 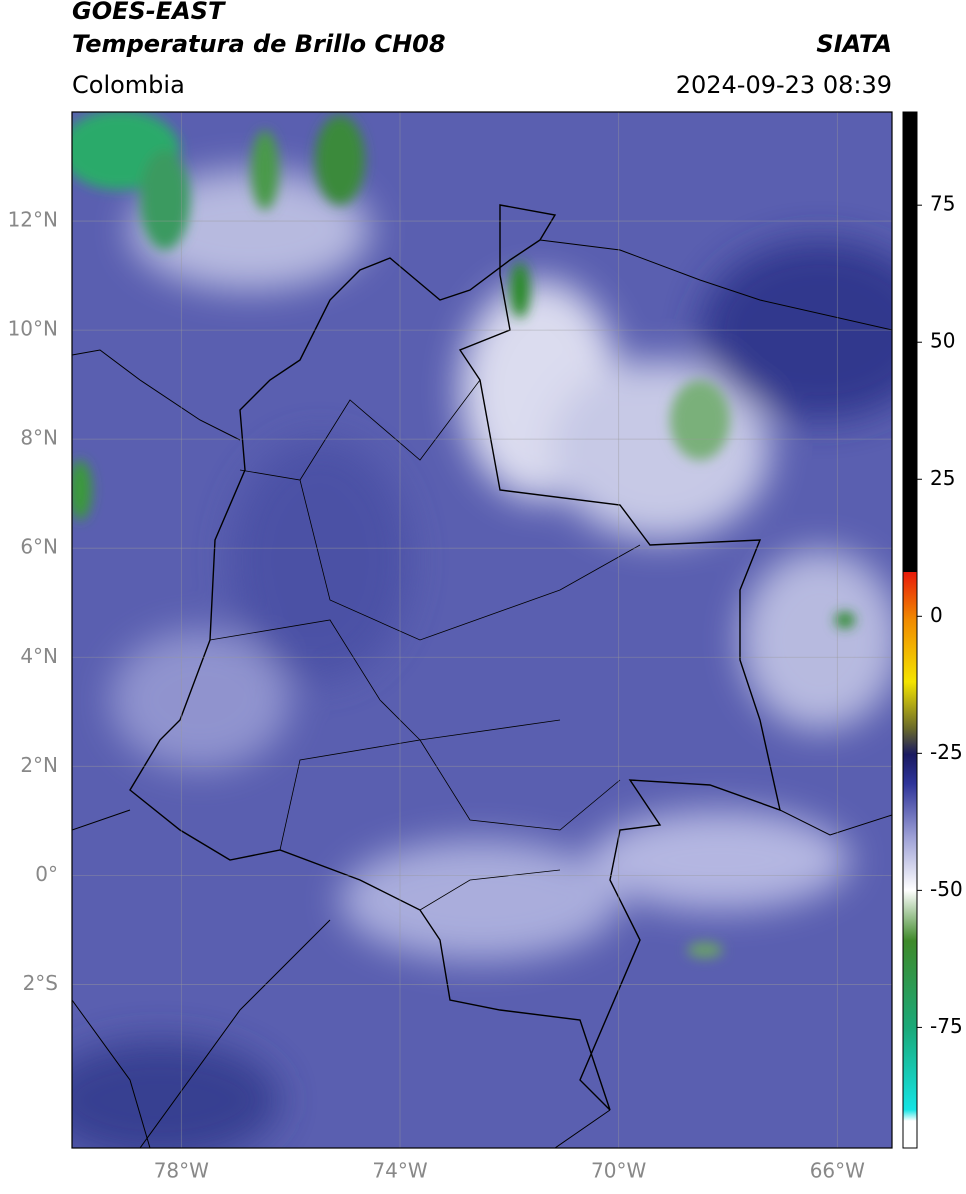 I want to click on title: GOES-EAST, so click(x=149, y=12).